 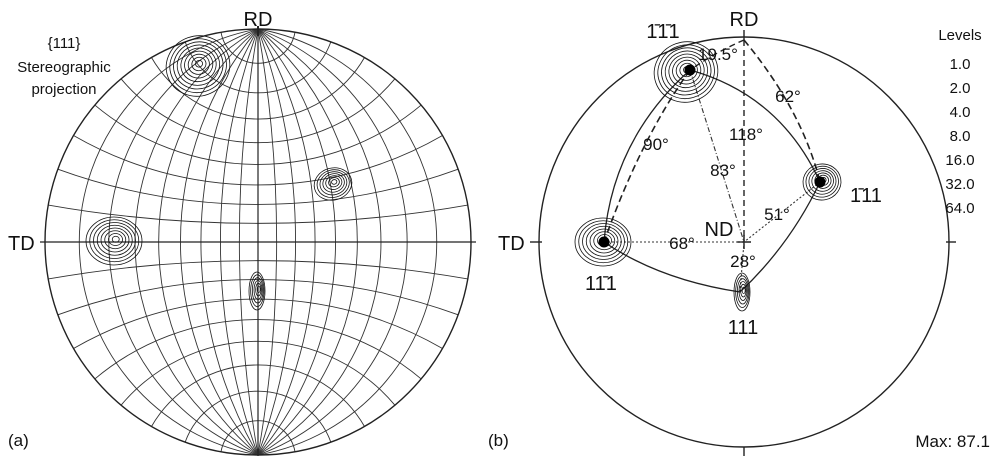 What do you see at coordinates (63, 89) in the screenshot?
I see `projection-title-line3: projection` at bounding box center [63, 89].